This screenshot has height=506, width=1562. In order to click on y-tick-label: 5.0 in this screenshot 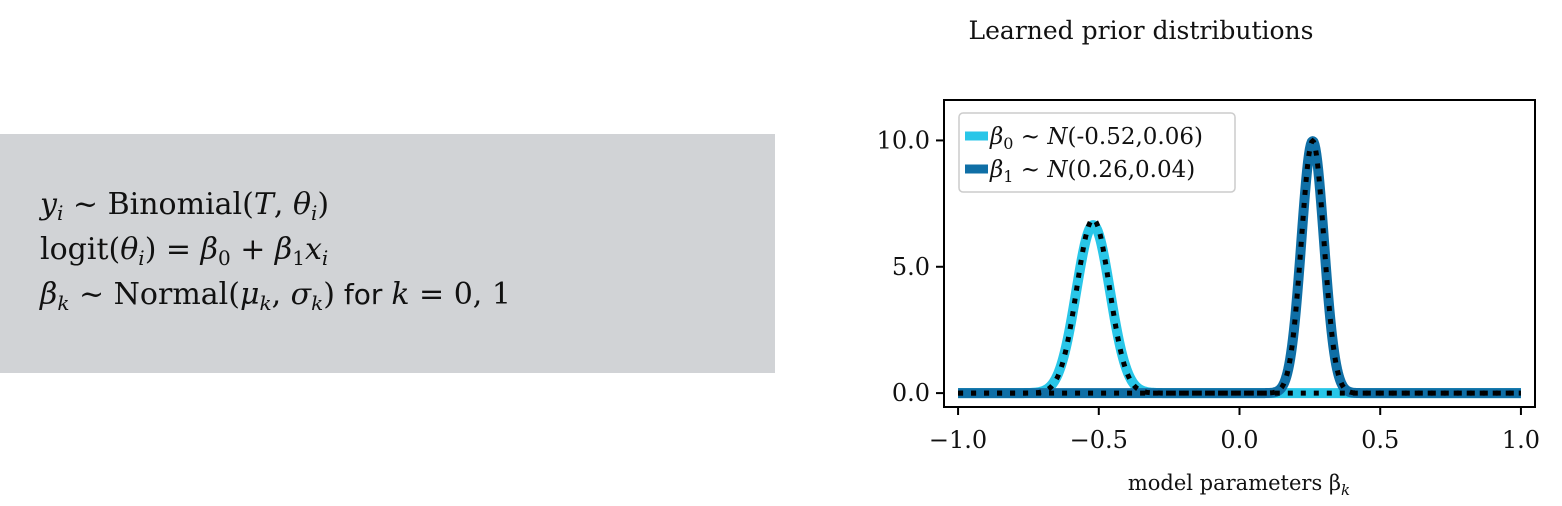, I will do `click(911, 267)`.